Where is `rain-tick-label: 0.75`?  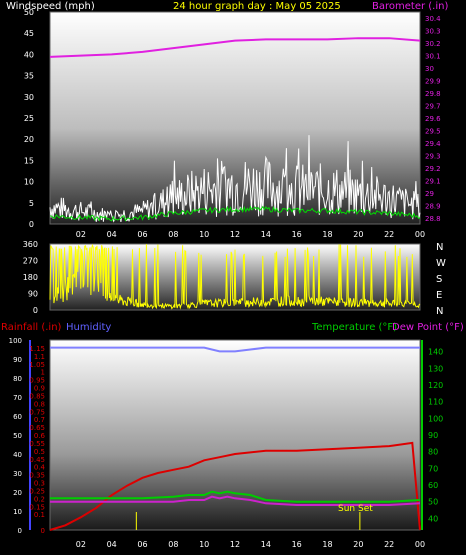 rain-tick-label: 0.75 is located at coordinates (37, 412).